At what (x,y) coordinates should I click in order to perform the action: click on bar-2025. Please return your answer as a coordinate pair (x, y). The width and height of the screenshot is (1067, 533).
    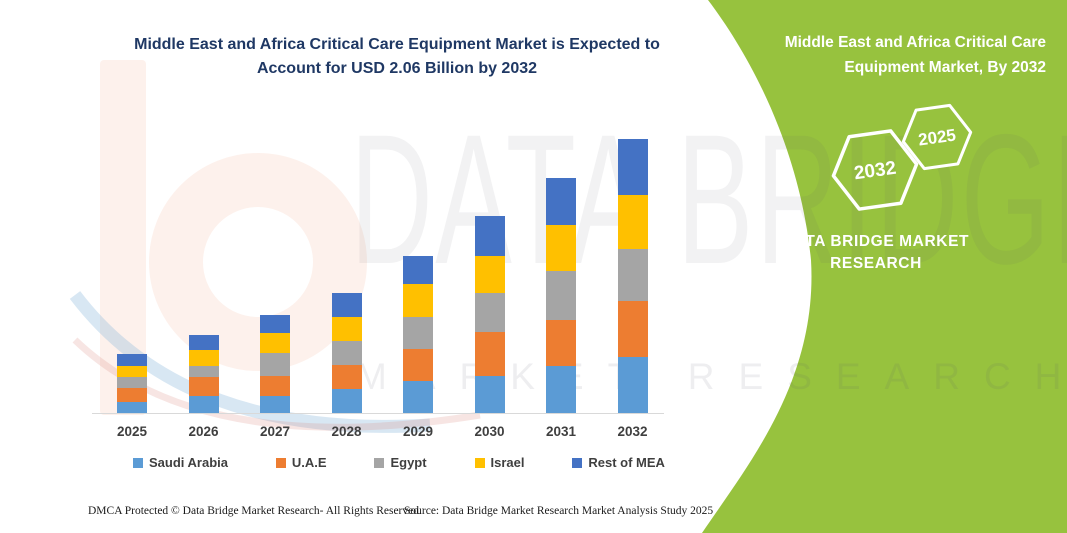
    Looking at the image, I should click on (132, 383).